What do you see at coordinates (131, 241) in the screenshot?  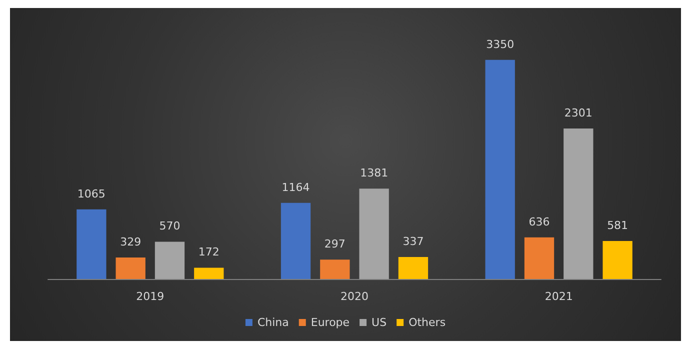 I see `data-label: 329` at bounding box center [131, 241].